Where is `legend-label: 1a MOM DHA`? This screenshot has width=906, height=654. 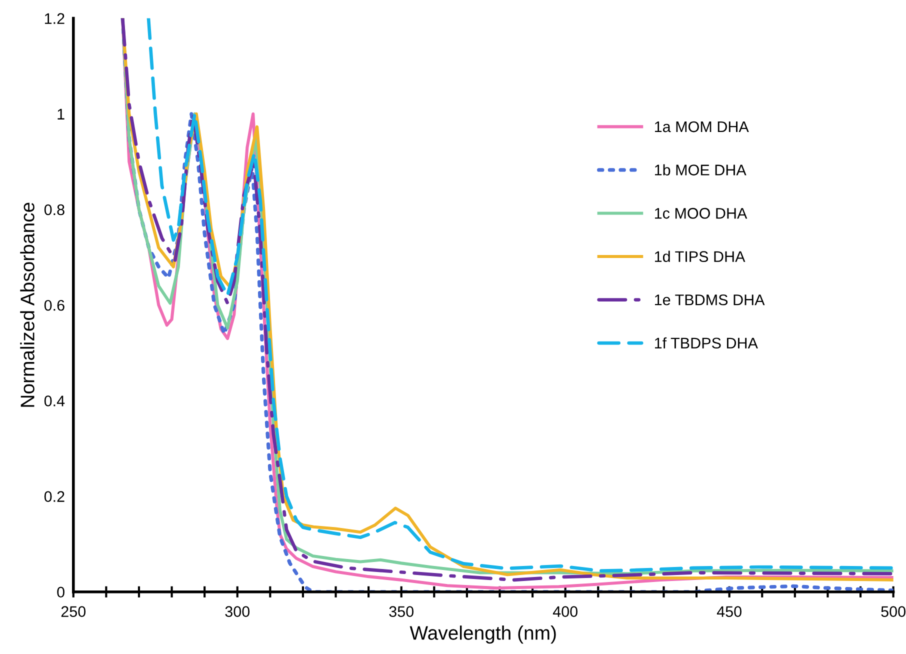
legend-label: 1a MOM DHA is located at coordinates (702, 126).